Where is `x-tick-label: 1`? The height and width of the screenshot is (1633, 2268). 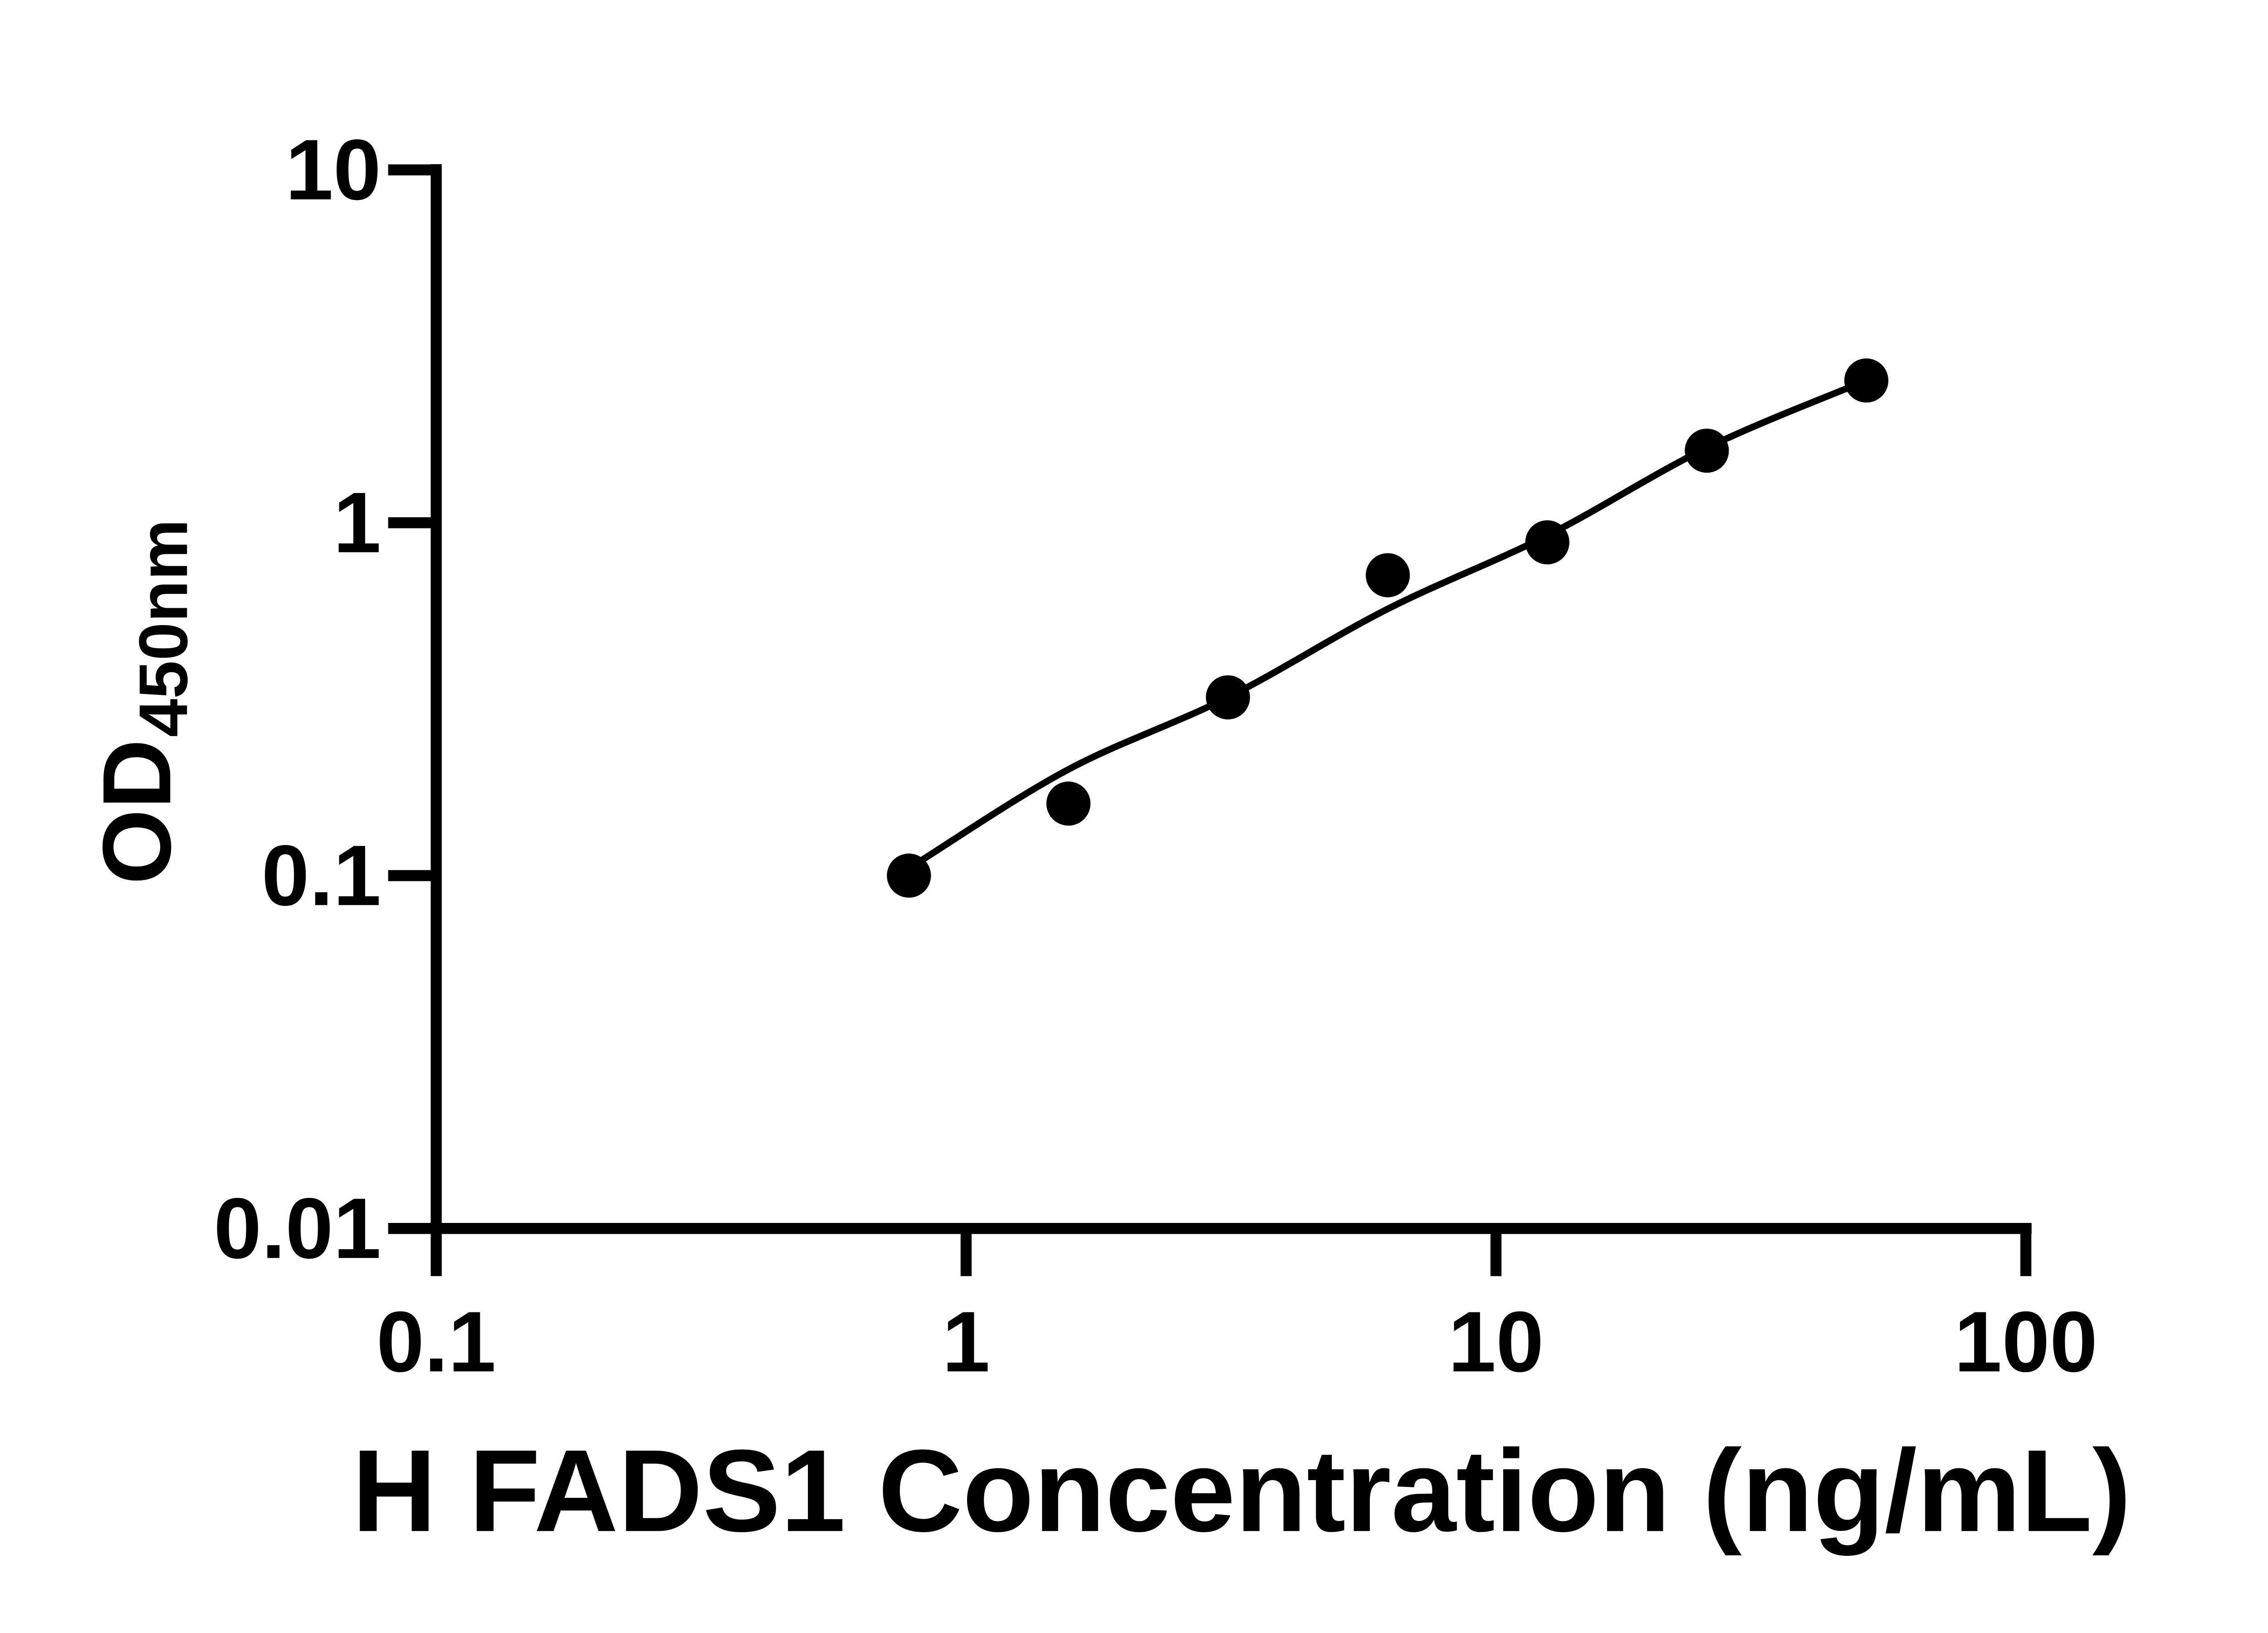 x-tick-label: 1 is located at coordinates (966, 1342).